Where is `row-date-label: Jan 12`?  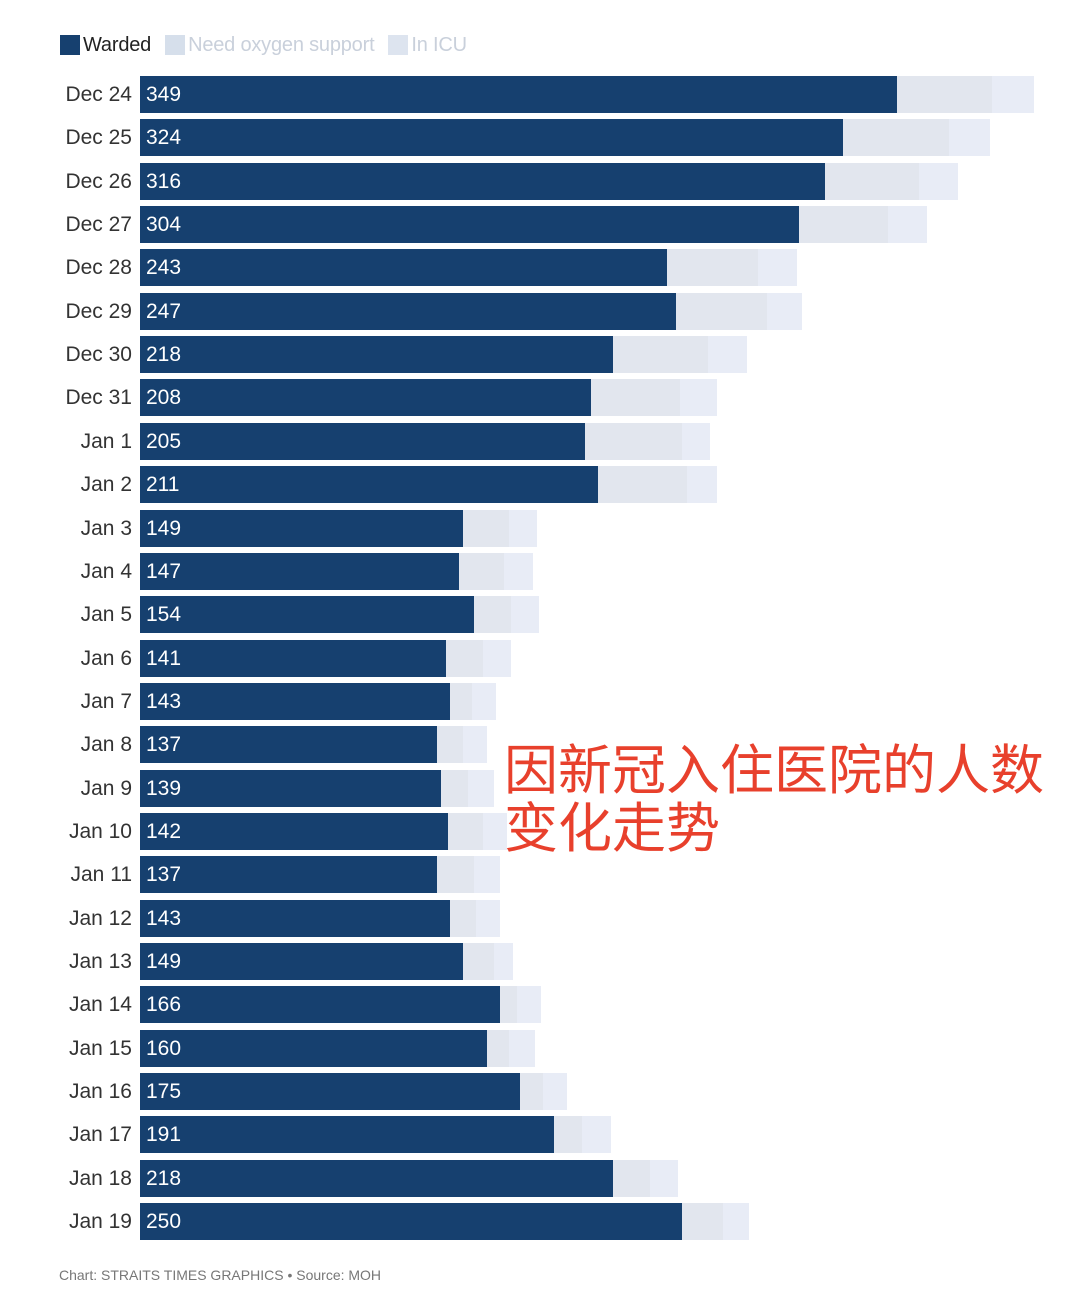 row-date-label: Jan 12 is located at coordinates (100, 918).